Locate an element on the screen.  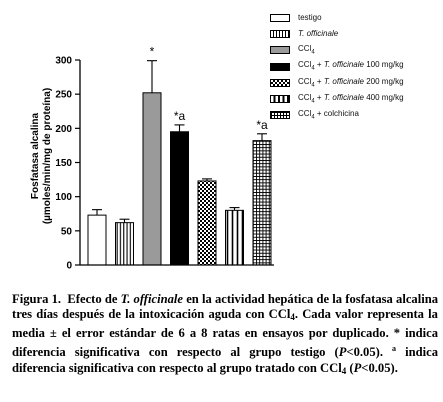
y-axis-label-line1: Fosfatasa alcalina is located at coordinates (35, 155).